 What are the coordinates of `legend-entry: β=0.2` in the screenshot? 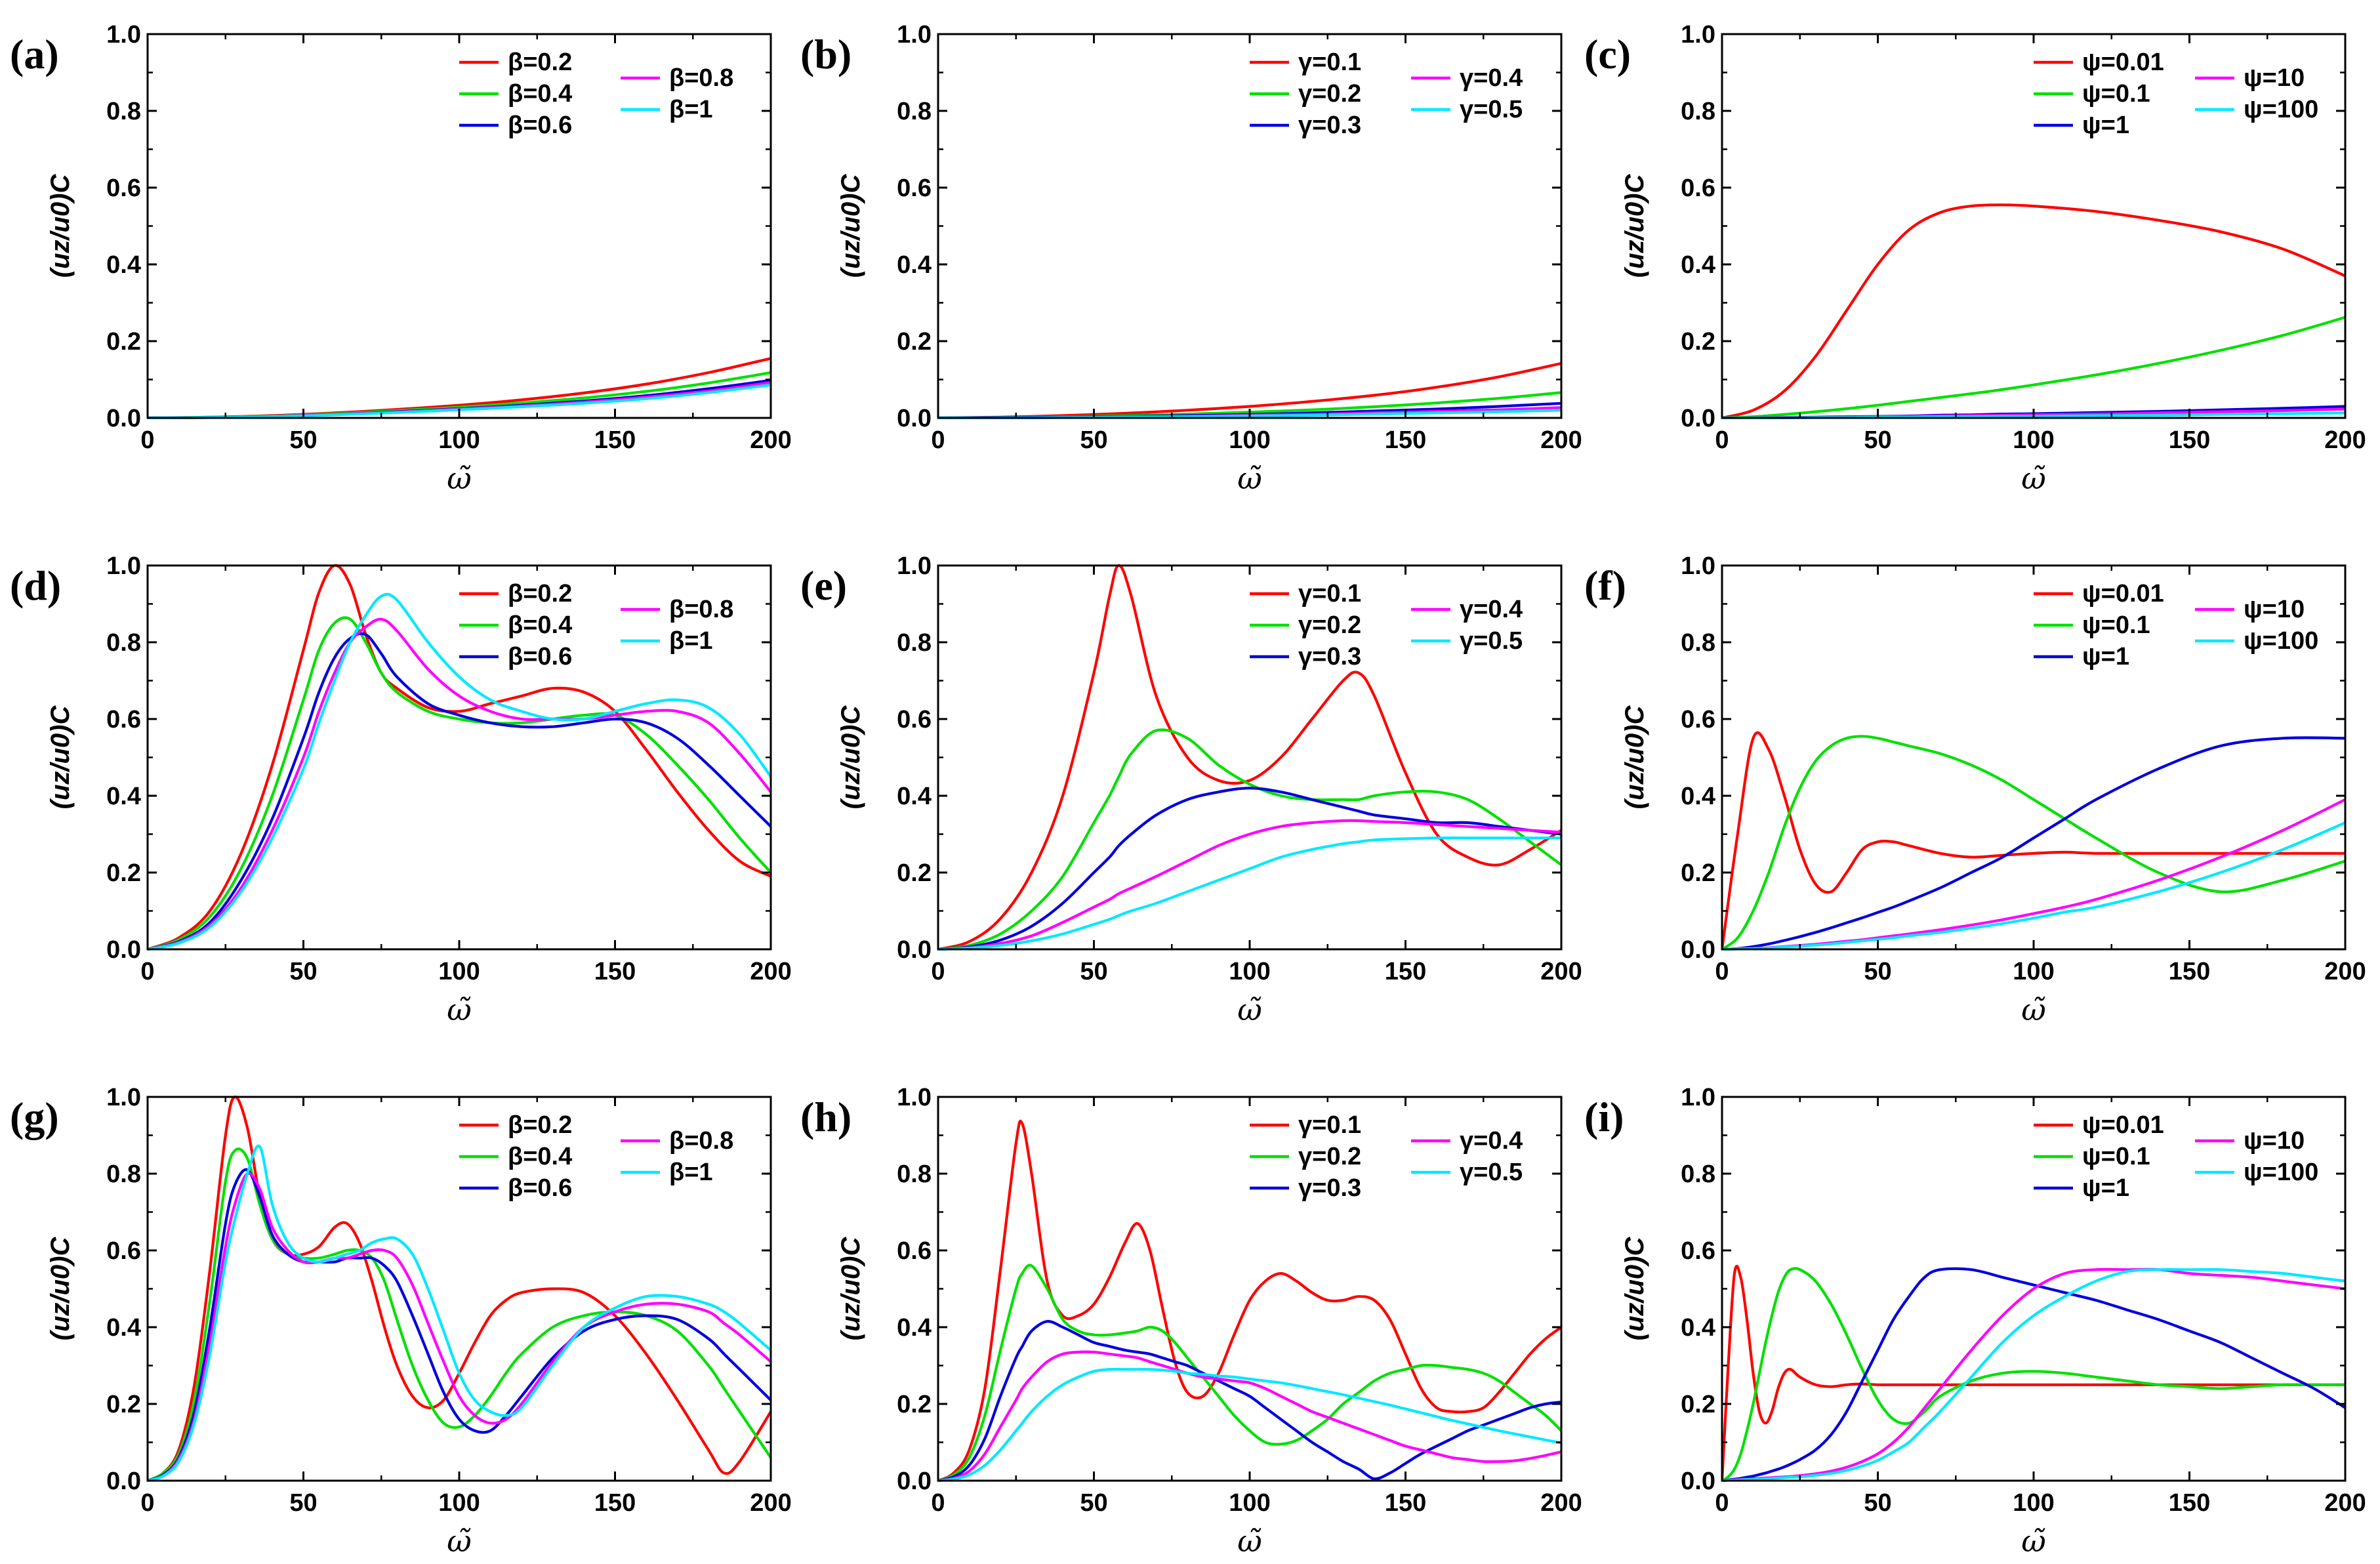 It's located at (540, 1125).